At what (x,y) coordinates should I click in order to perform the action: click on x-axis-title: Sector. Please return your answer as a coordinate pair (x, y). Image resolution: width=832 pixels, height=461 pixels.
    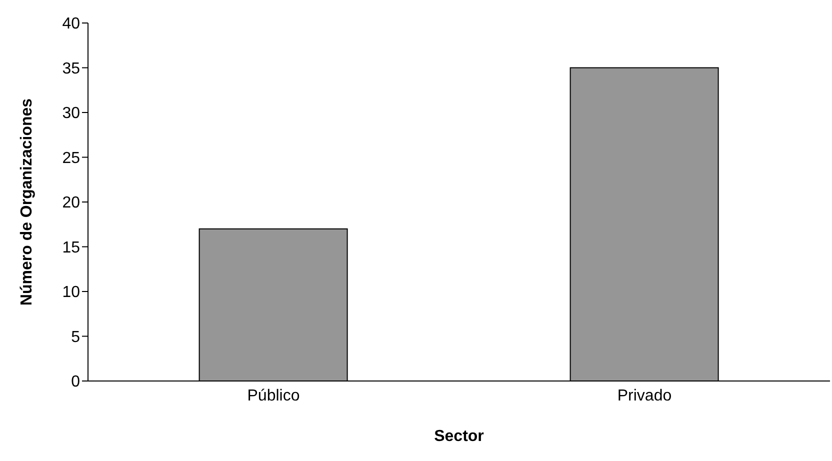
    Looking at the image, I should click on (459, 436).